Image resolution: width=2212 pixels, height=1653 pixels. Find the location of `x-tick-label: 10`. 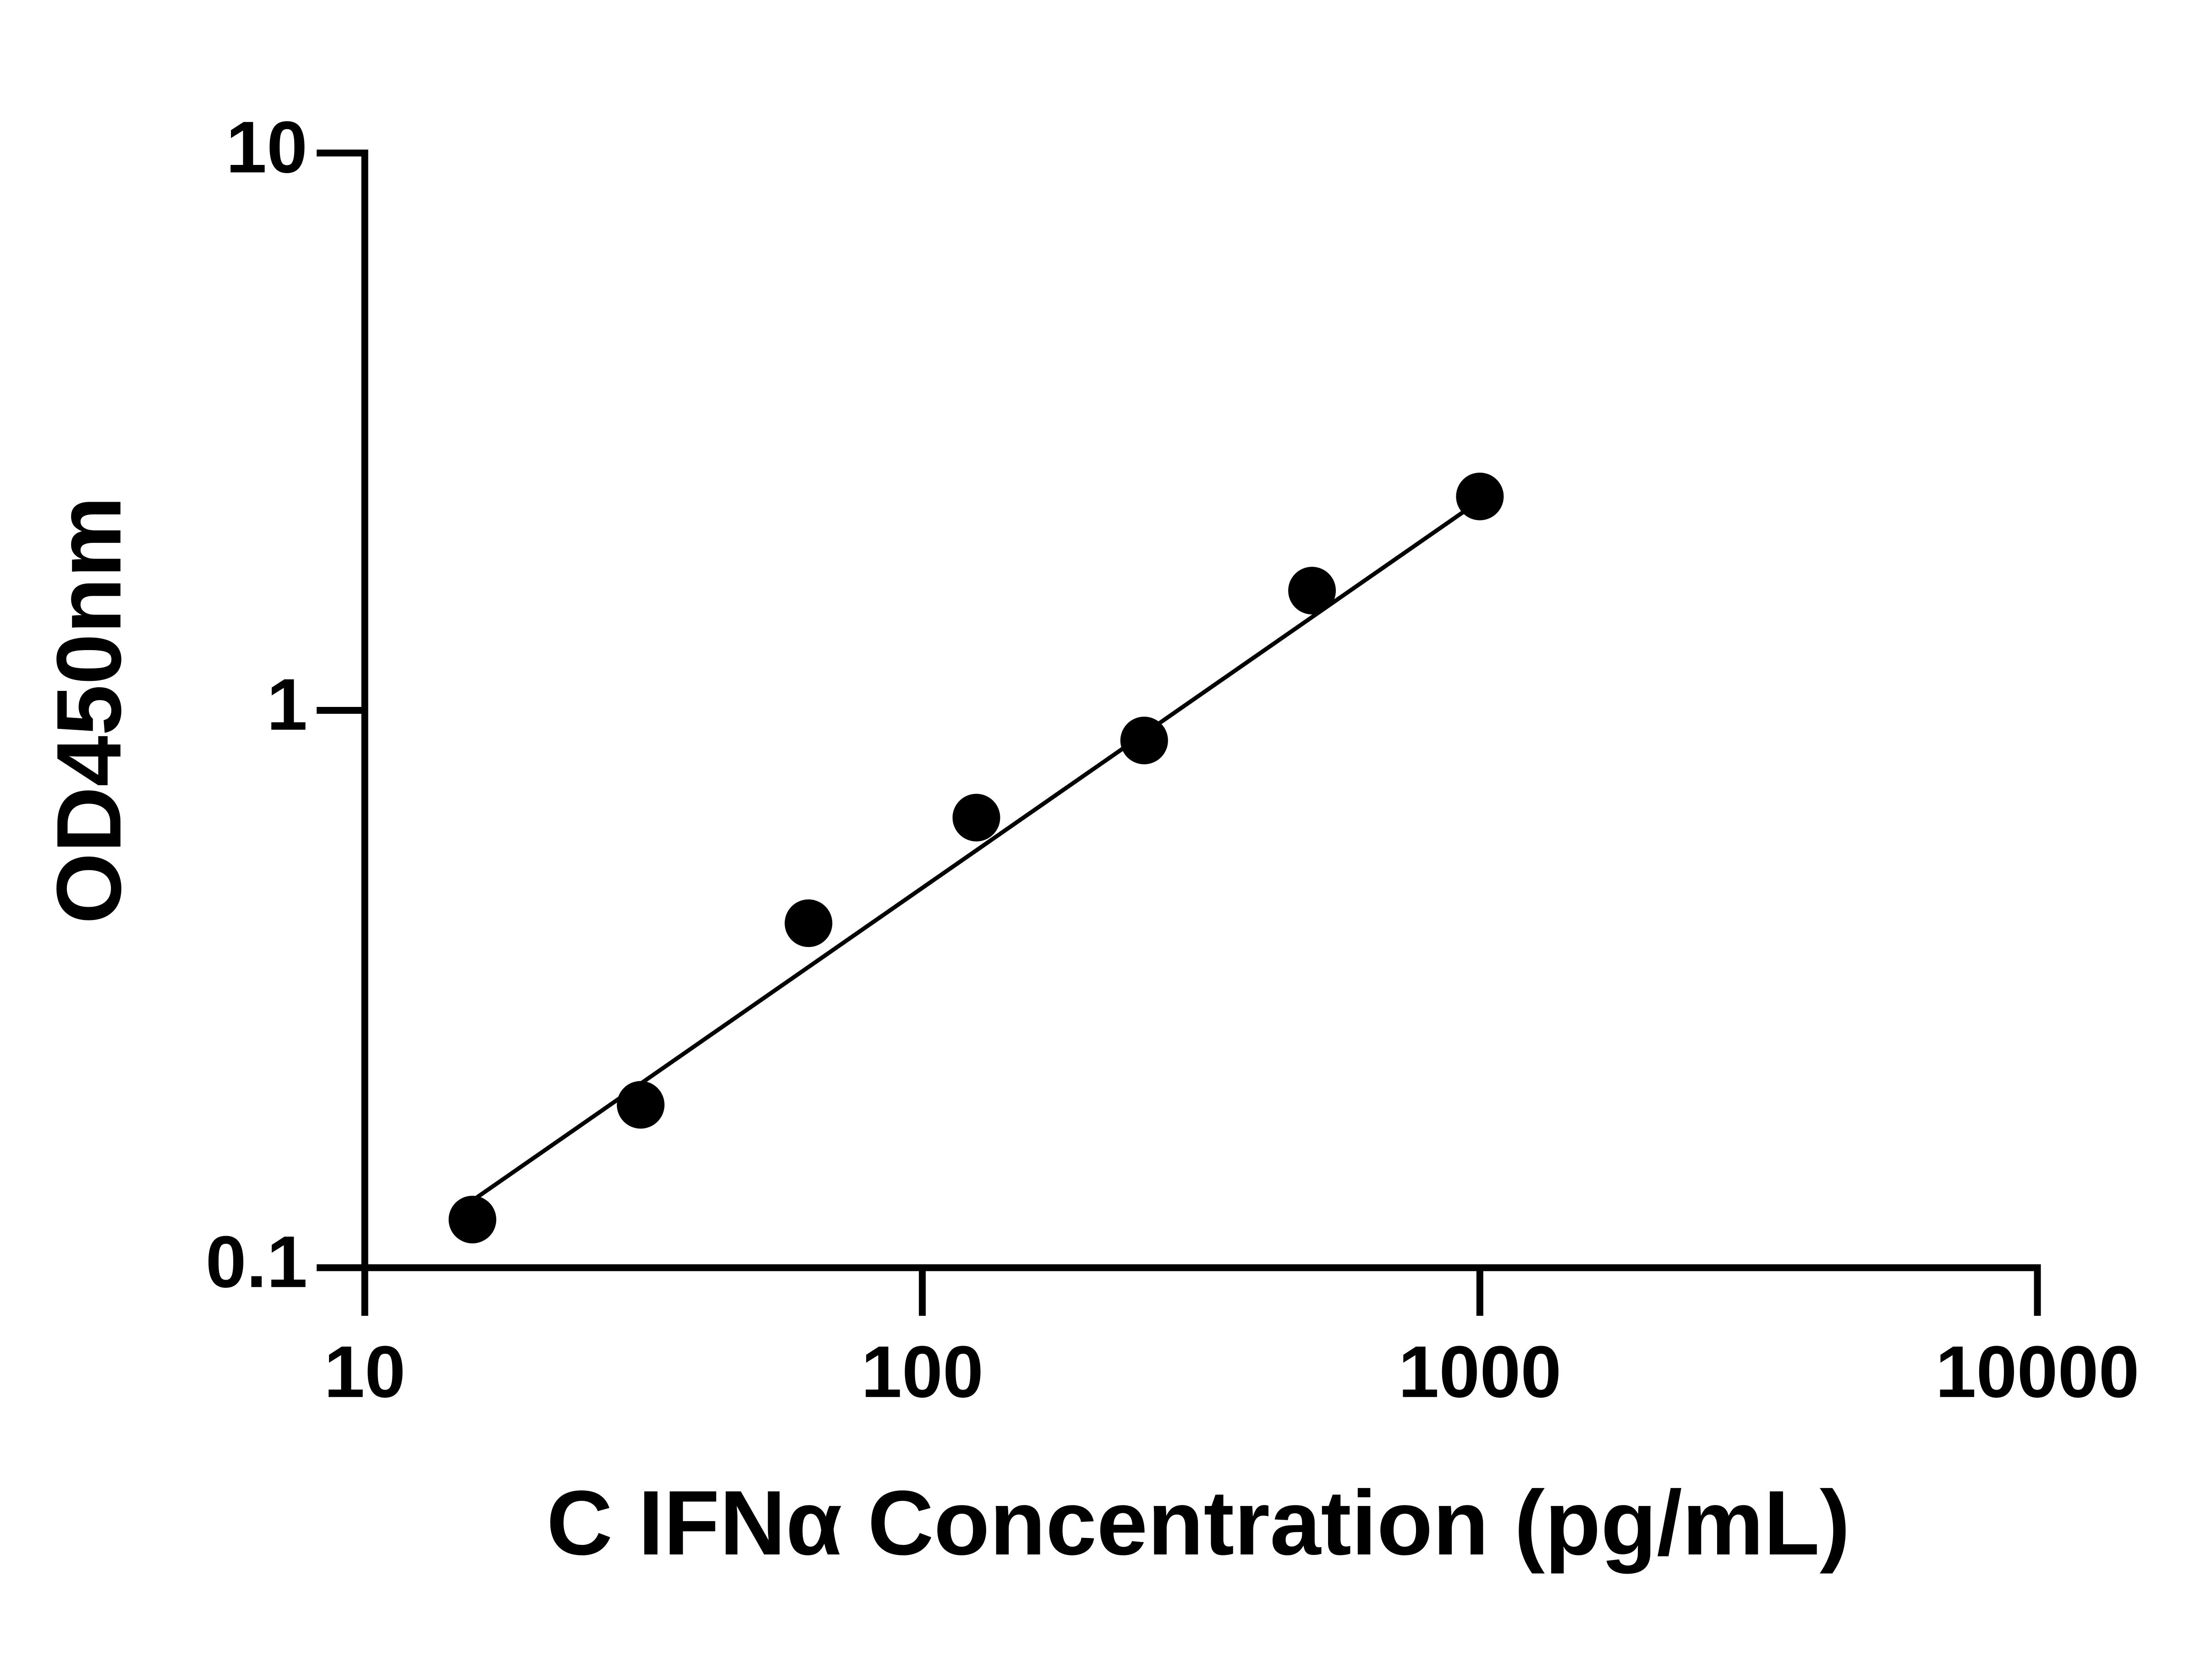

x-tick-label: 10 is located at coordinates (365, 1371).